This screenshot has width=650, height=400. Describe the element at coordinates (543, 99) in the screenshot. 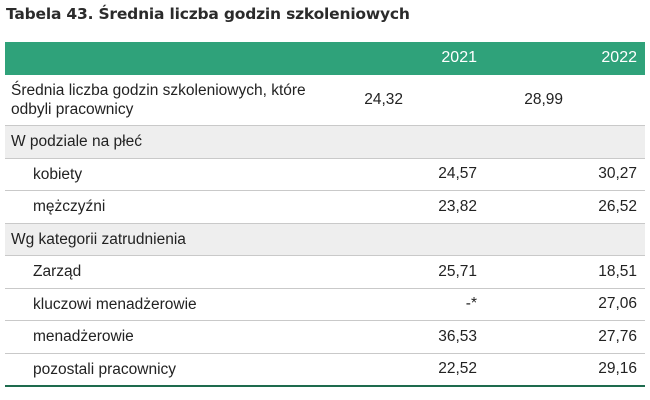

I see `value-2022: 28,99` at that location.